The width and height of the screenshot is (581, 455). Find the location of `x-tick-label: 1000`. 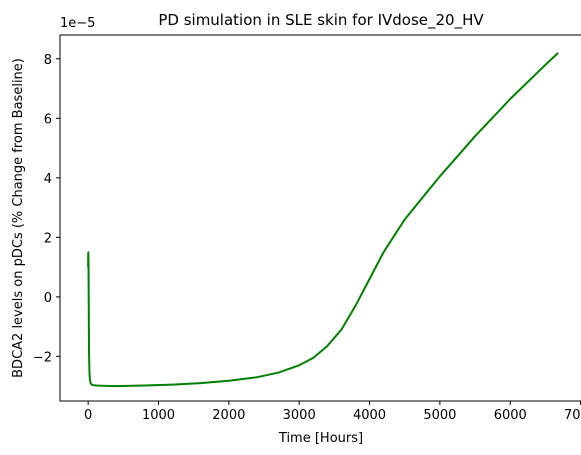

x-tick-label: 1000 is located at coordinates (158, 415).